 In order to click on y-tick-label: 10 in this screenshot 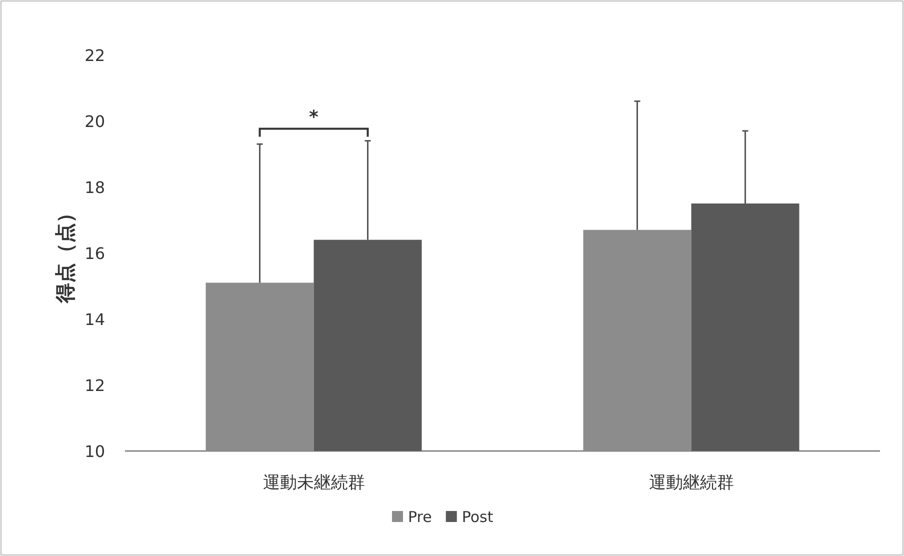, I will do `click(94, 451)`.